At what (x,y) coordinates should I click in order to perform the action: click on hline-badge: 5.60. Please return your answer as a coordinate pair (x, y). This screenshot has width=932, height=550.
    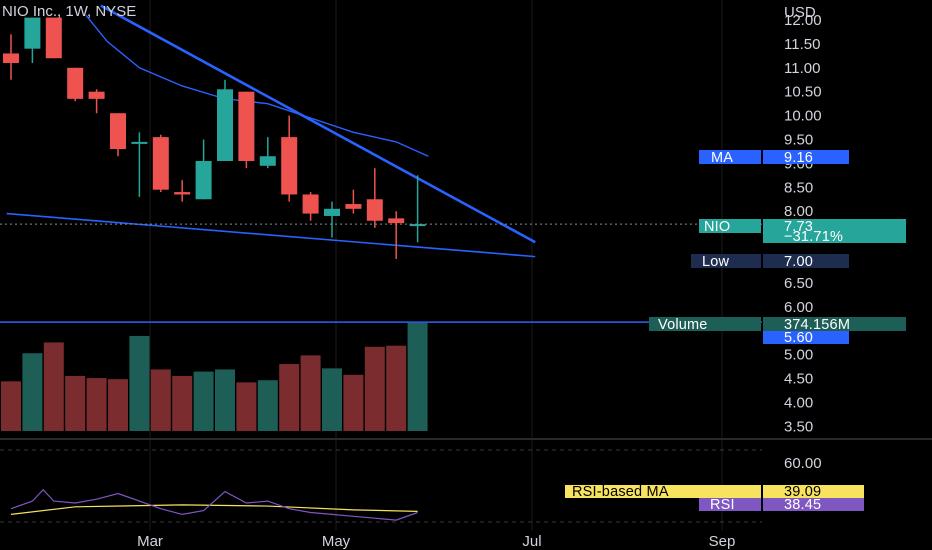
    Looking at the image, I should click on (806, 338).